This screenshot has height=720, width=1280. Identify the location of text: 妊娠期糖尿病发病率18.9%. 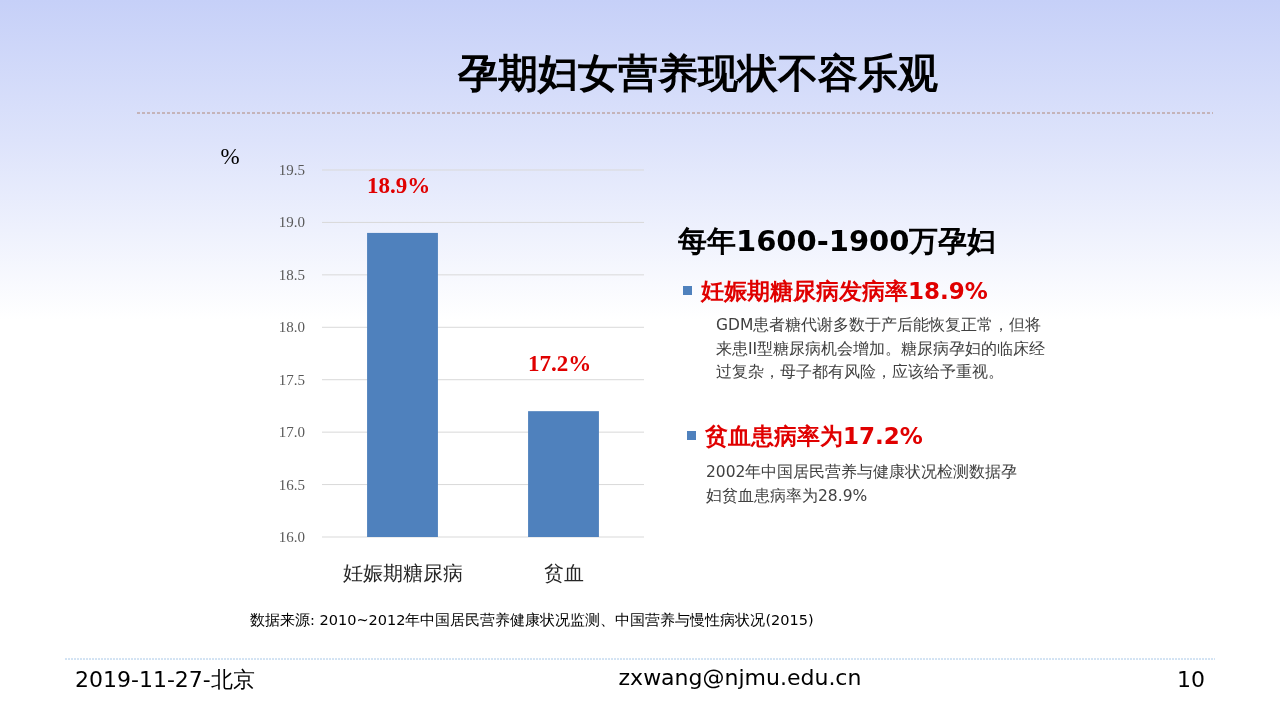
(843, 291).